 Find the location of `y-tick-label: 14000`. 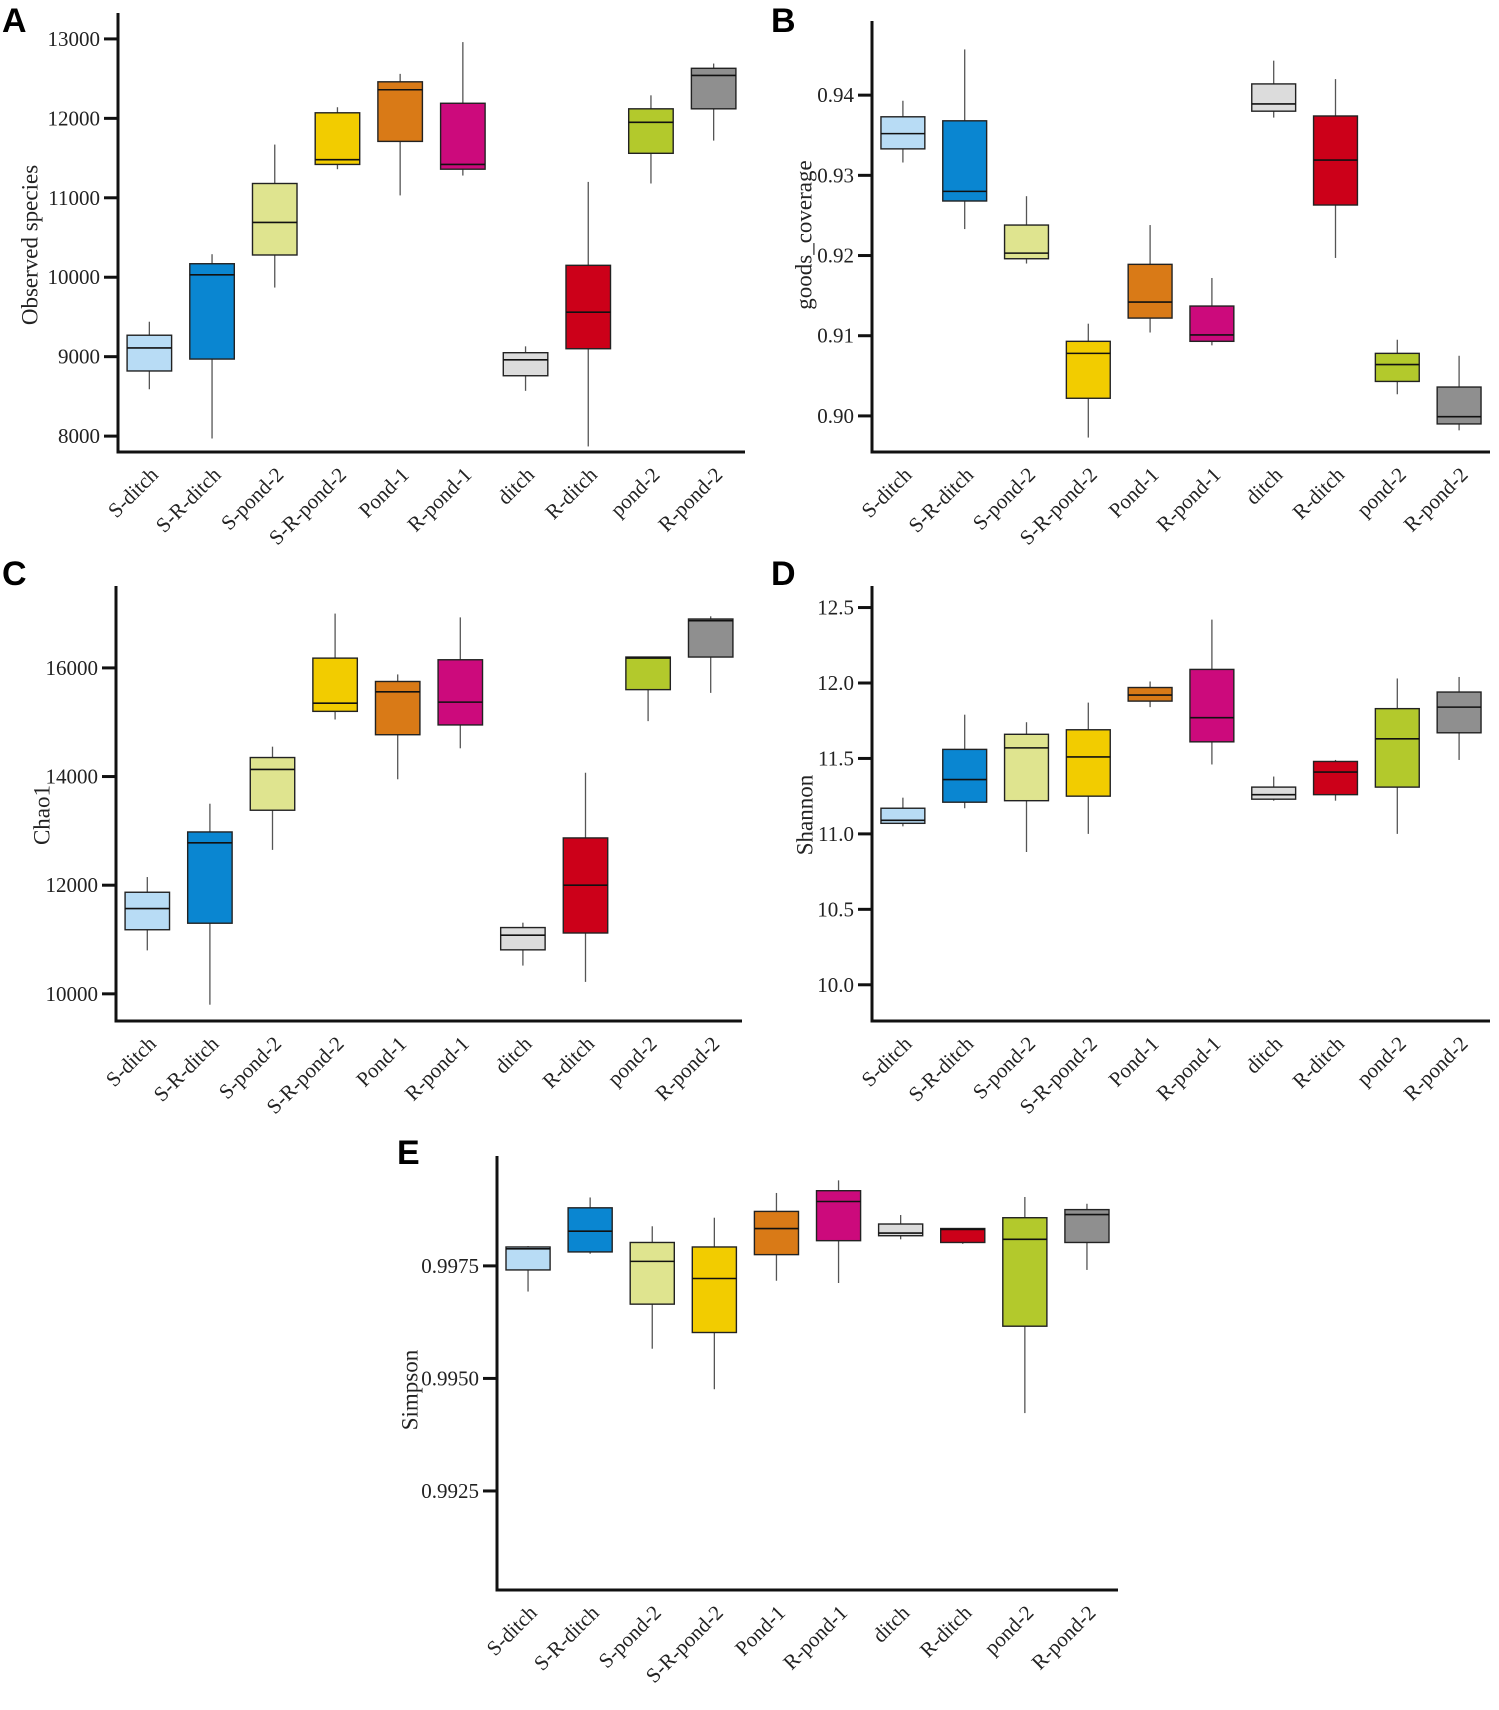

y-tick-label: 14000 is located at coordinates (72, 777).